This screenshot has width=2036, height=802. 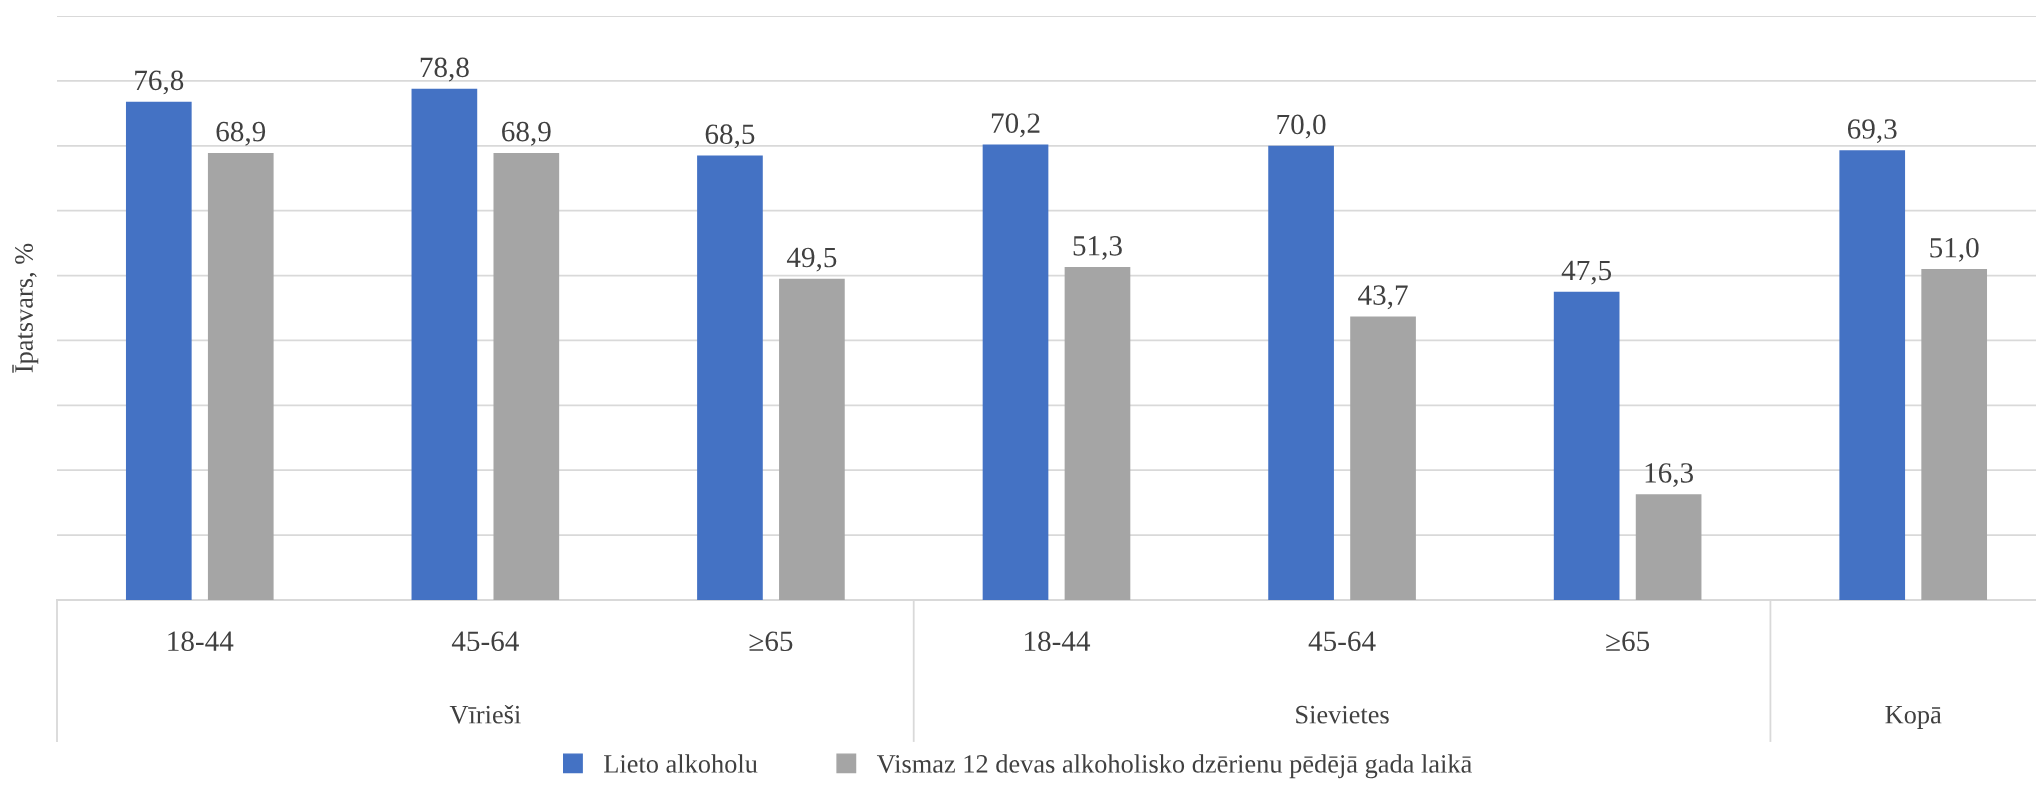 What do you see at coordinates (25, 308) in the screenshot?
I see `y-axis-title: Īpatsvars, %` at bounding box center [25, 308].